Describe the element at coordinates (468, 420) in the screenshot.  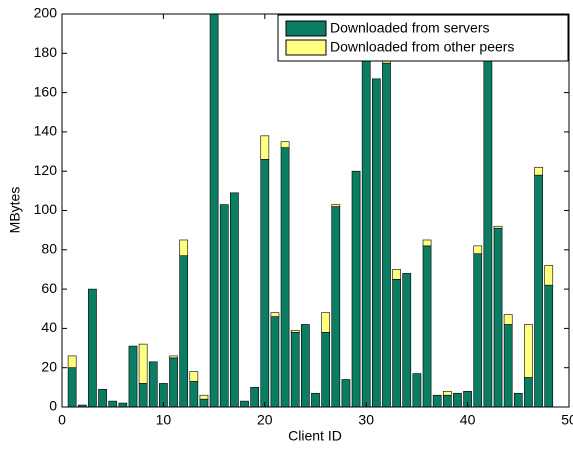
I see `x-tick-label: 40` at that location.